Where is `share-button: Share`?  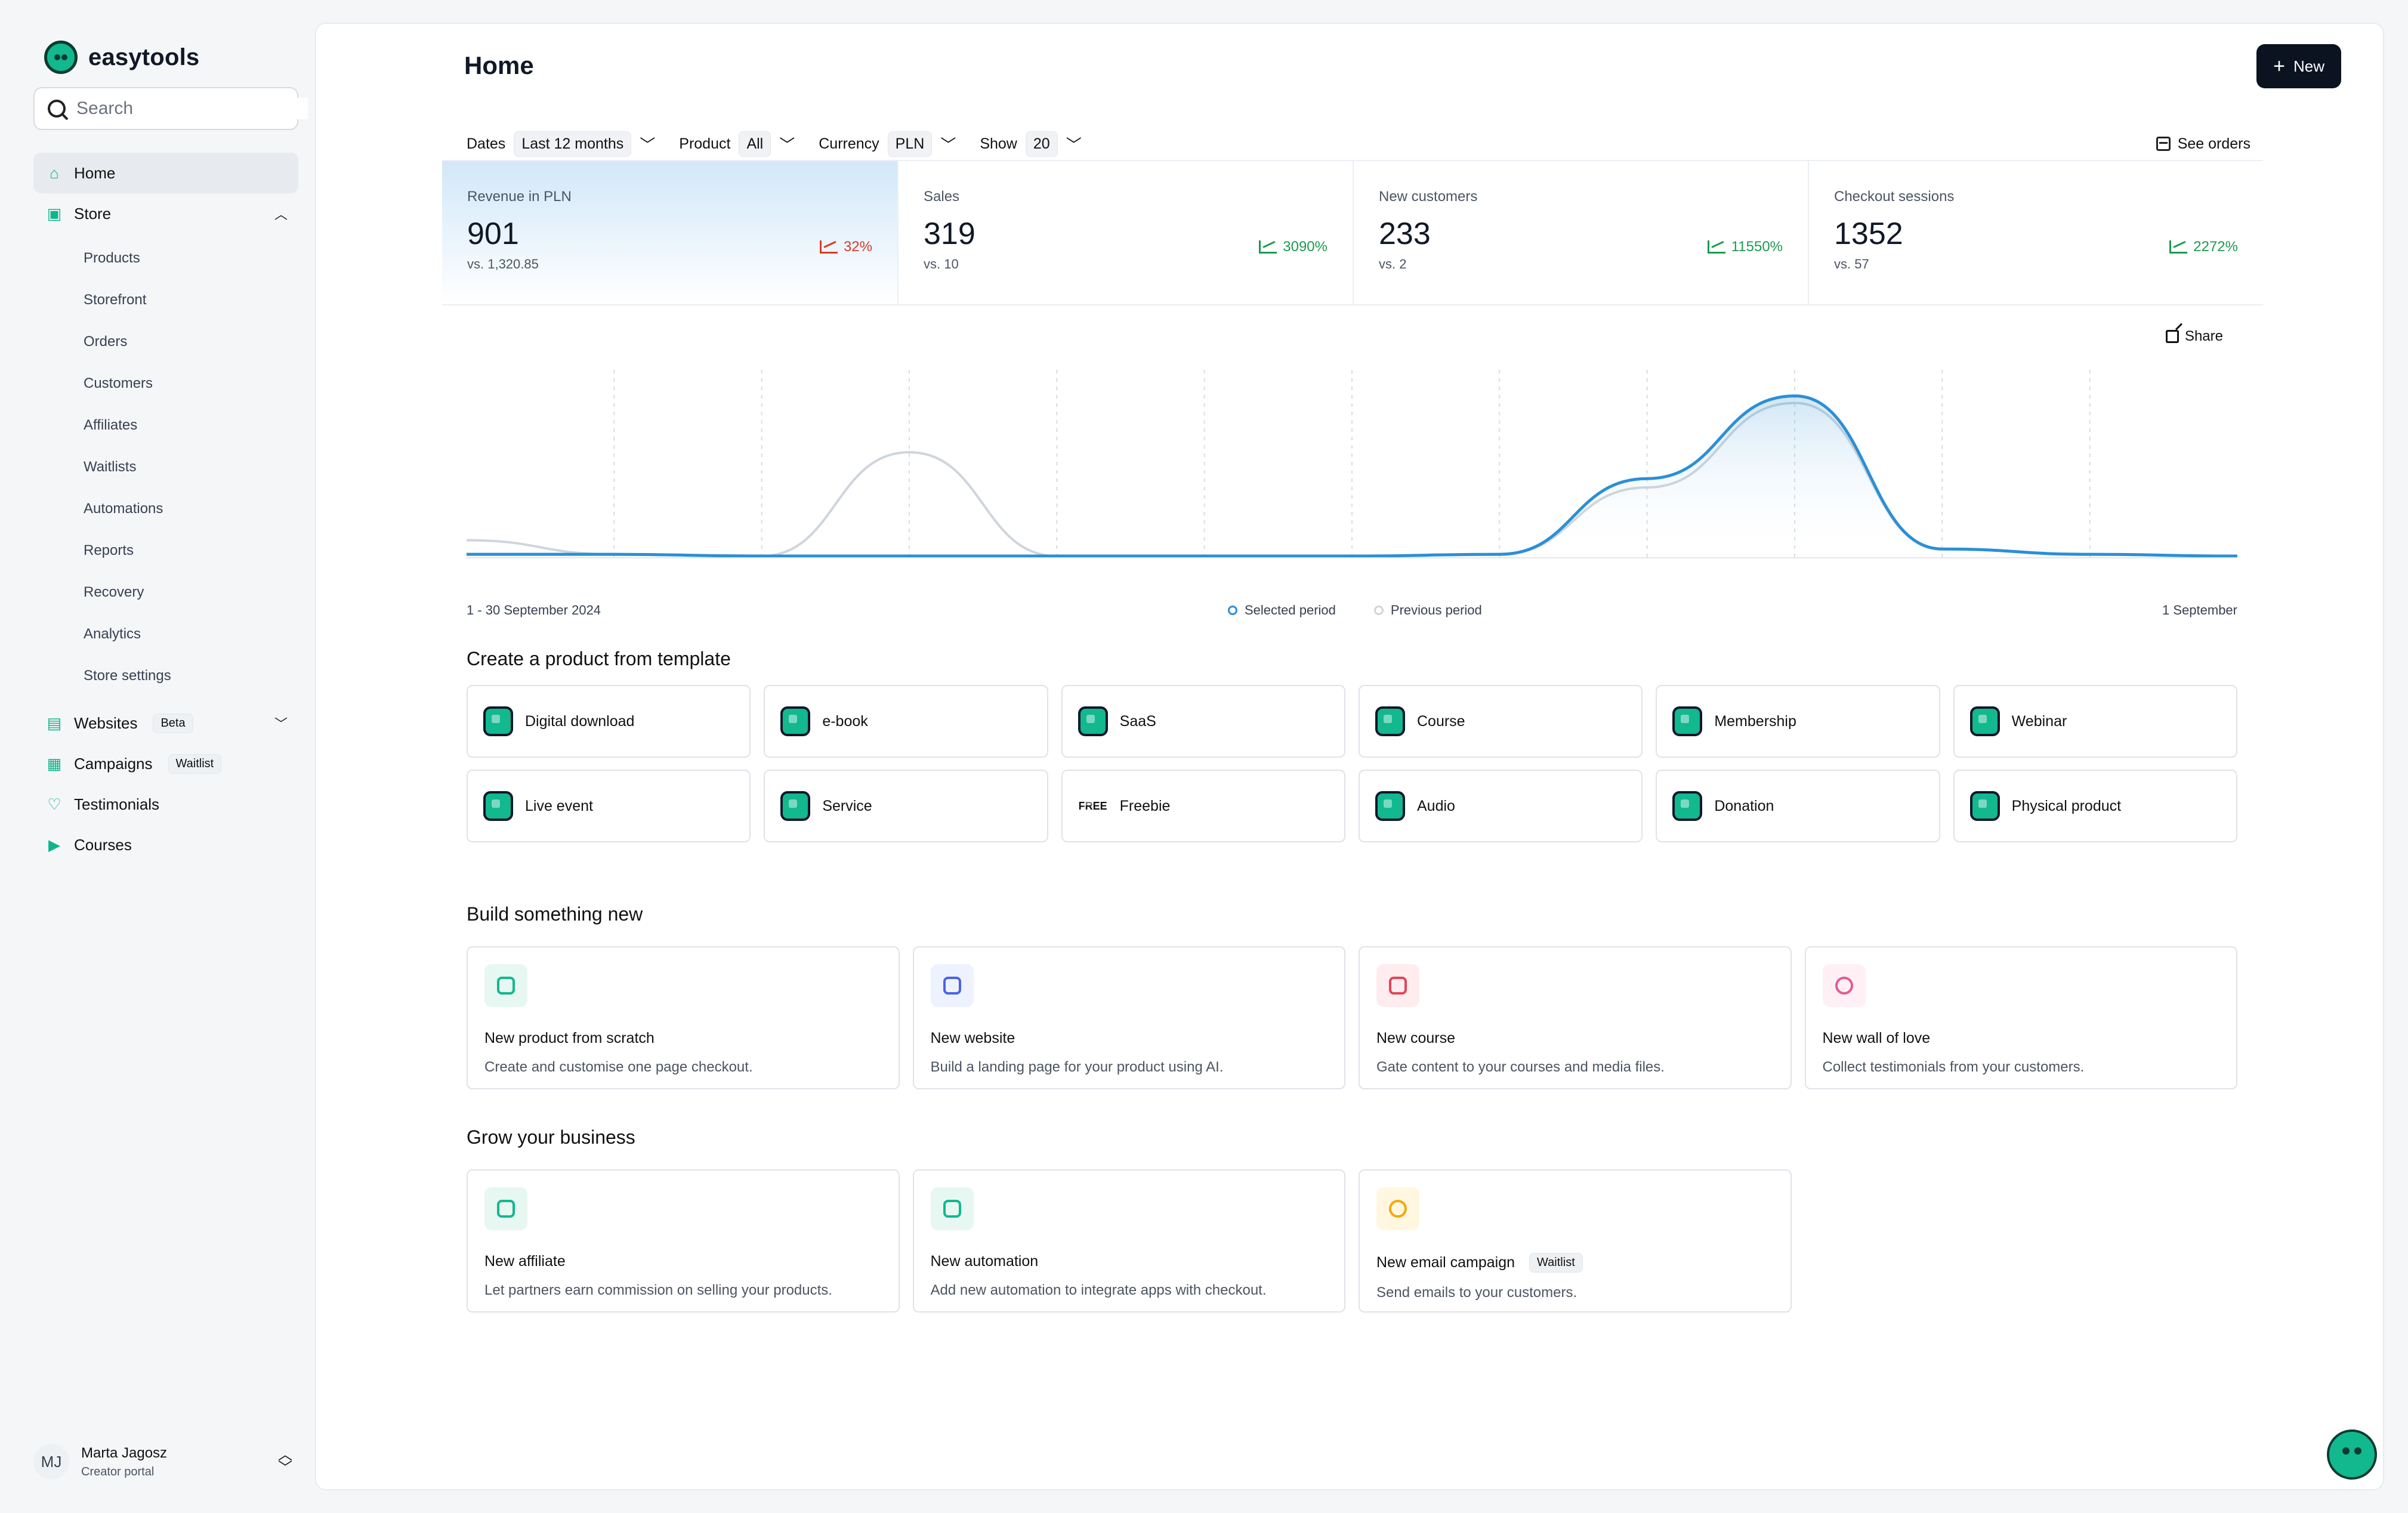 share-button: Share is located at coordinates (2194, 336).